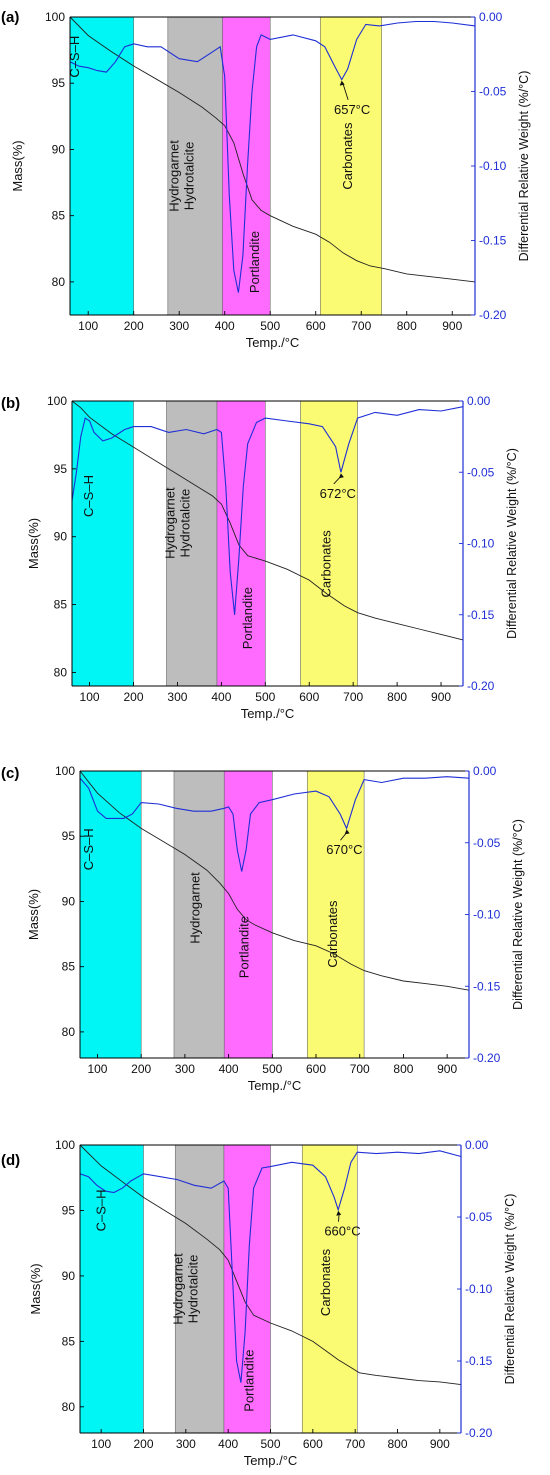 The width and height of the screenshot is (550, 1475). I want to click on panel-label: (d), so click(10, 1160).